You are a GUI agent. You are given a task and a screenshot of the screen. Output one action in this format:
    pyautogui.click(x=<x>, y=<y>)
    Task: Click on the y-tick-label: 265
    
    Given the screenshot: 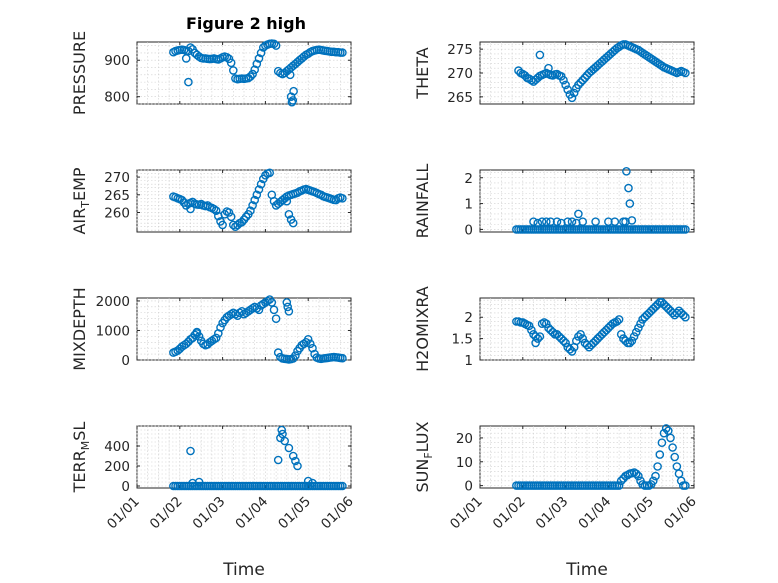 What is the action you would take?
    pyautogui.click(x=460, y=98)
    